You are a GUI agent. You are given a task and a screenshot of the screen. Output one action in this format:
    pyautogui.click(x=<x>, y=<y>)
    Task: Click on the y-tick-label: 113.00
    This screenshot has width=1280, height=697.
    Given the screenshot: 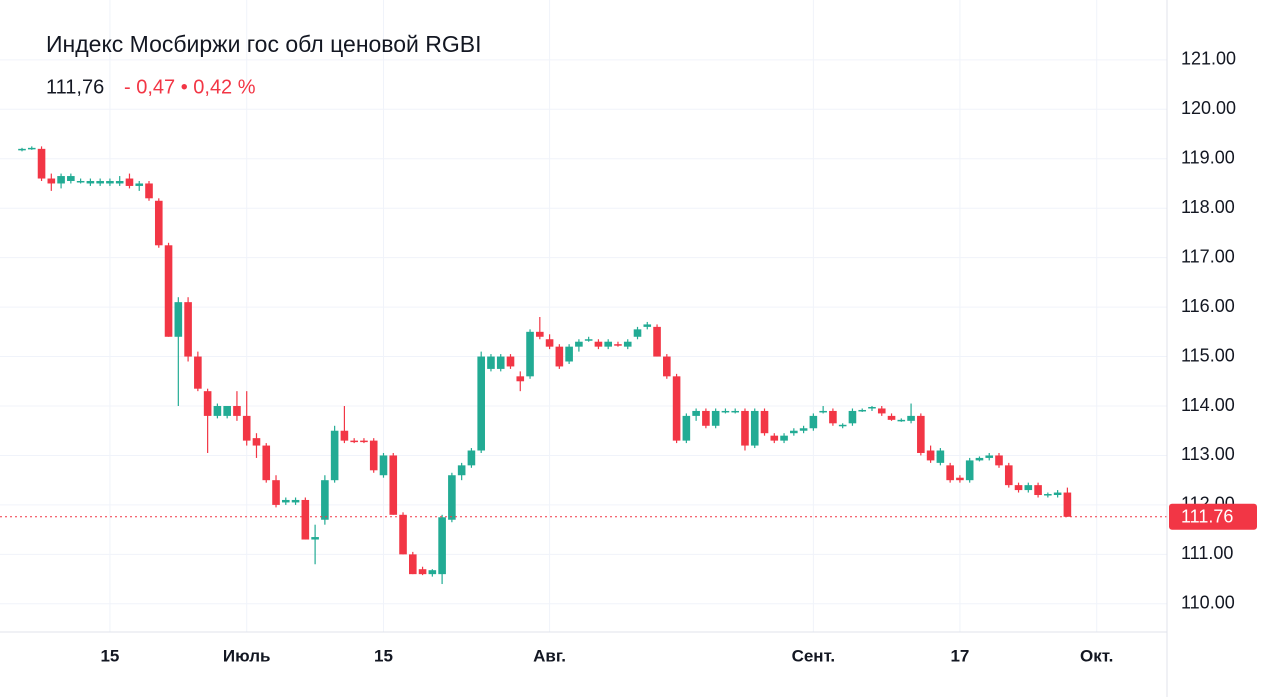 What is the action you would take?
    pyautogui.click(x=1208, y=454)
    